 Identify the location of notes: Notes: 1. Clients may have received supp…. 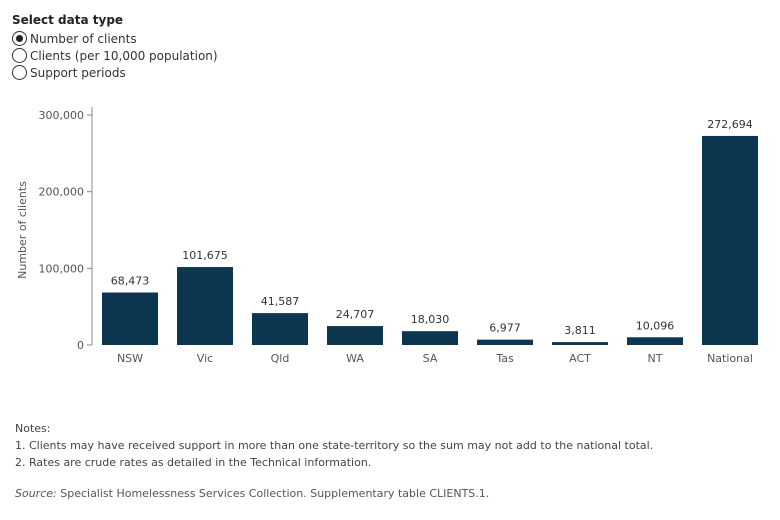
(334, 445).